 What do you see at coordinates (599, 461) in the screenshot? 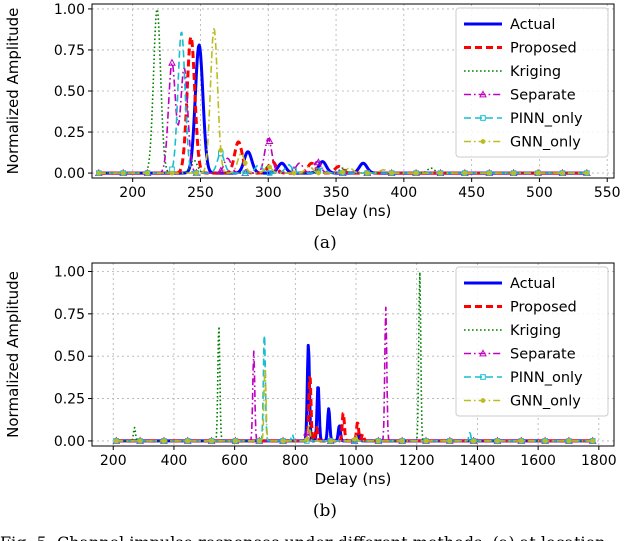
I see `x-tick-label: 1800` at bounding box center [599, 461].